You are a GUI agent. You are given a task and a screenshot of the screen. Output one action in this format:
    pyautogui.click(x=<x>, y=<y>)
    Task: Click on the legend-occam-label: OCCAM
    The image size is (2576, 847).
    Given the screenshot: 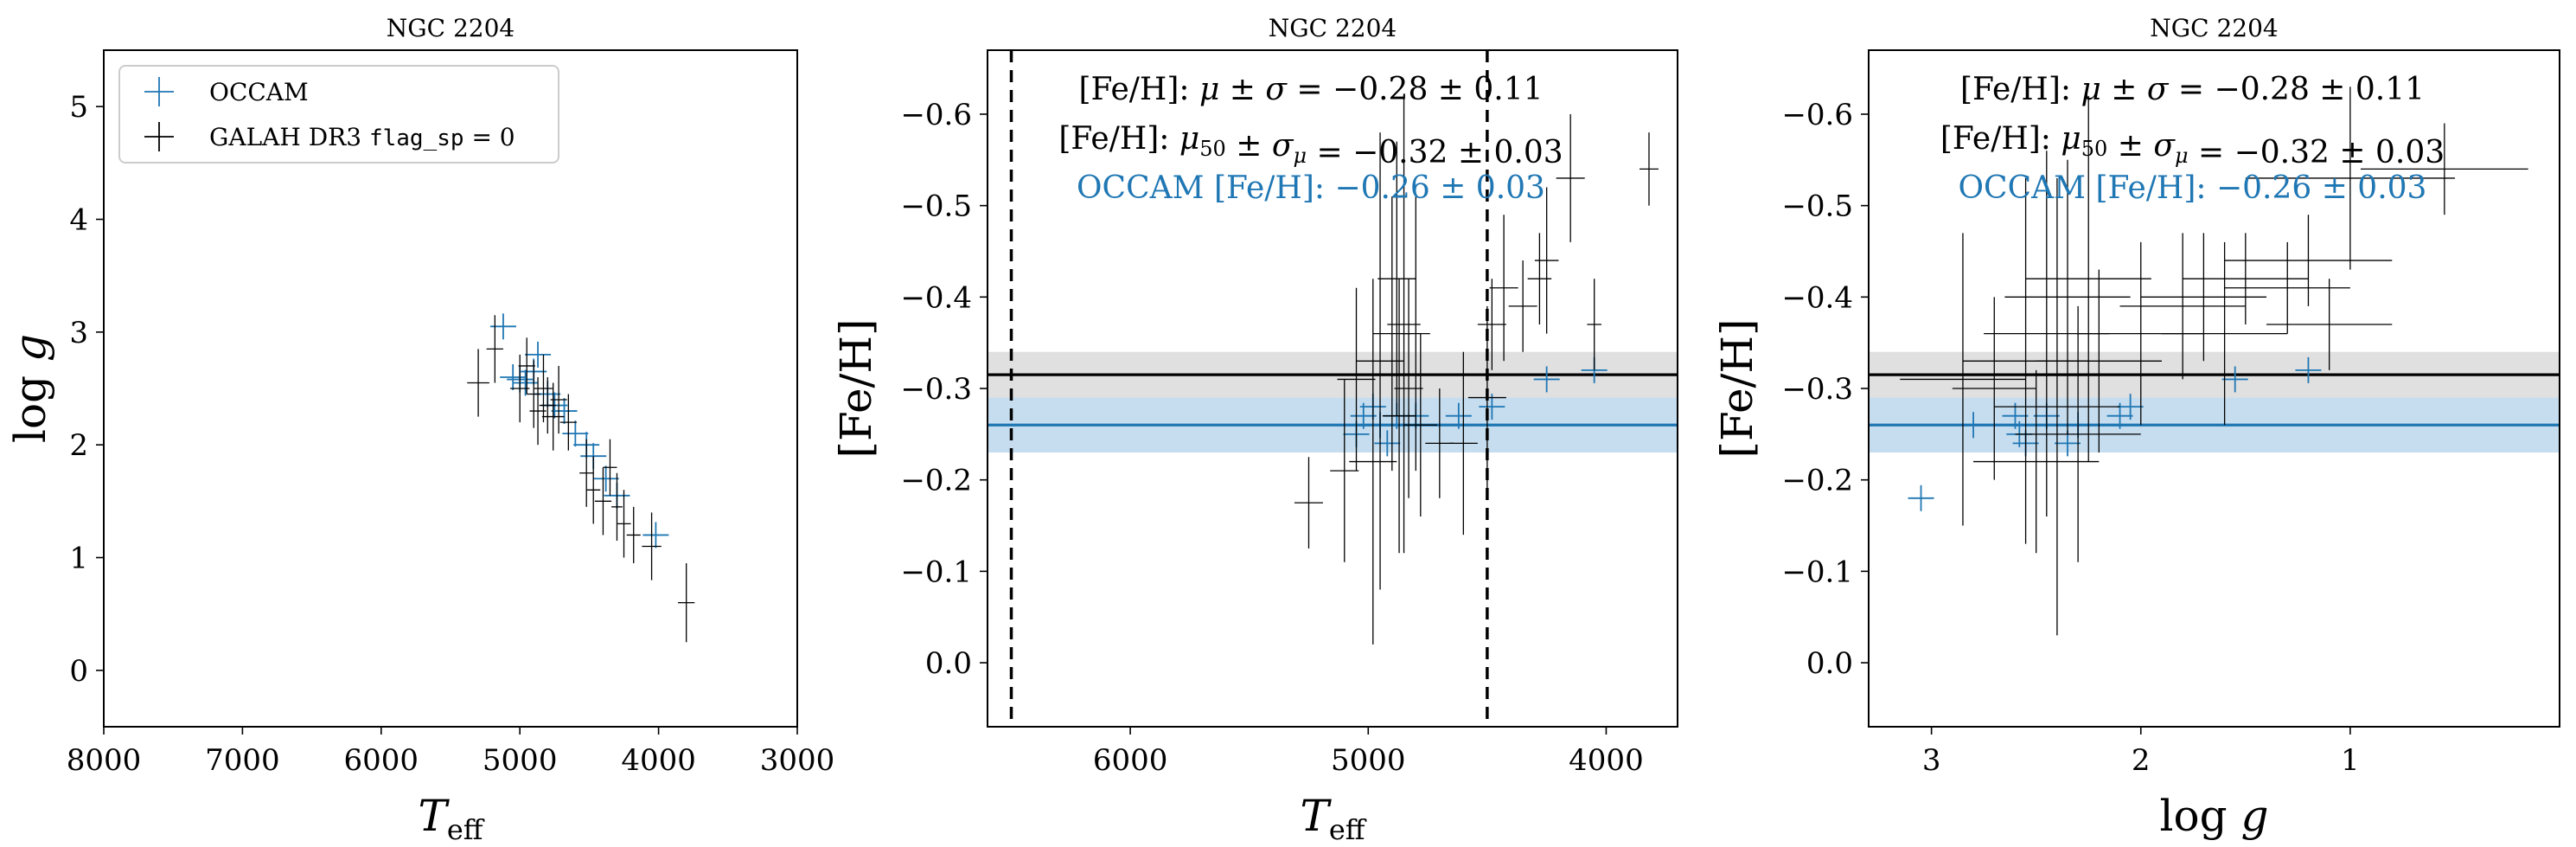 What is the action you would take?
    pyautogui.click(x=259, y=92)
    